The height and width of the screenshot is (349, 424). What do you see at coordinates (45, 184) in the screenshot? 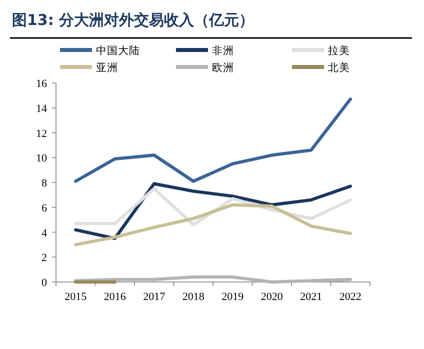
I see `y-tick-label: 8` at bounding box center [45, 184].